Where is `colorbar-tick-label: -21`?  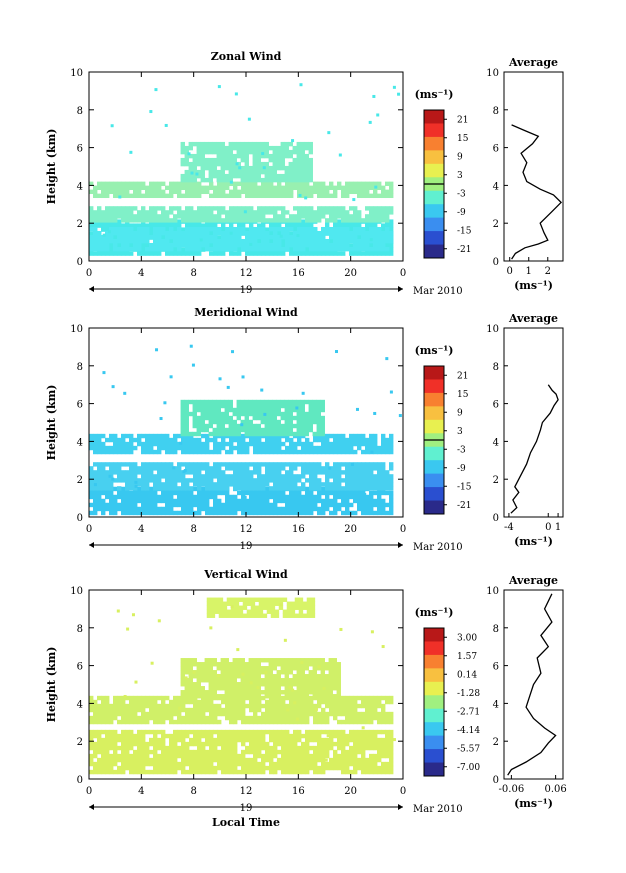 colorbar-tick-label: -21 is located at coordinates (464, 506).